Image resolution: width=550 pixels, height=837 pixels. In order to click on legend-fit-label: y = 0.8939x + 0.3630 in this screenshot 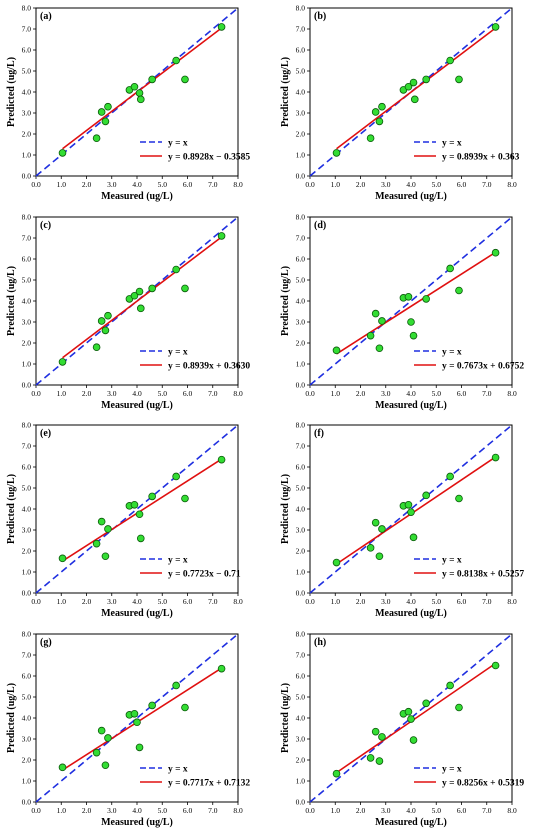, I will do `click(209, 367)`.